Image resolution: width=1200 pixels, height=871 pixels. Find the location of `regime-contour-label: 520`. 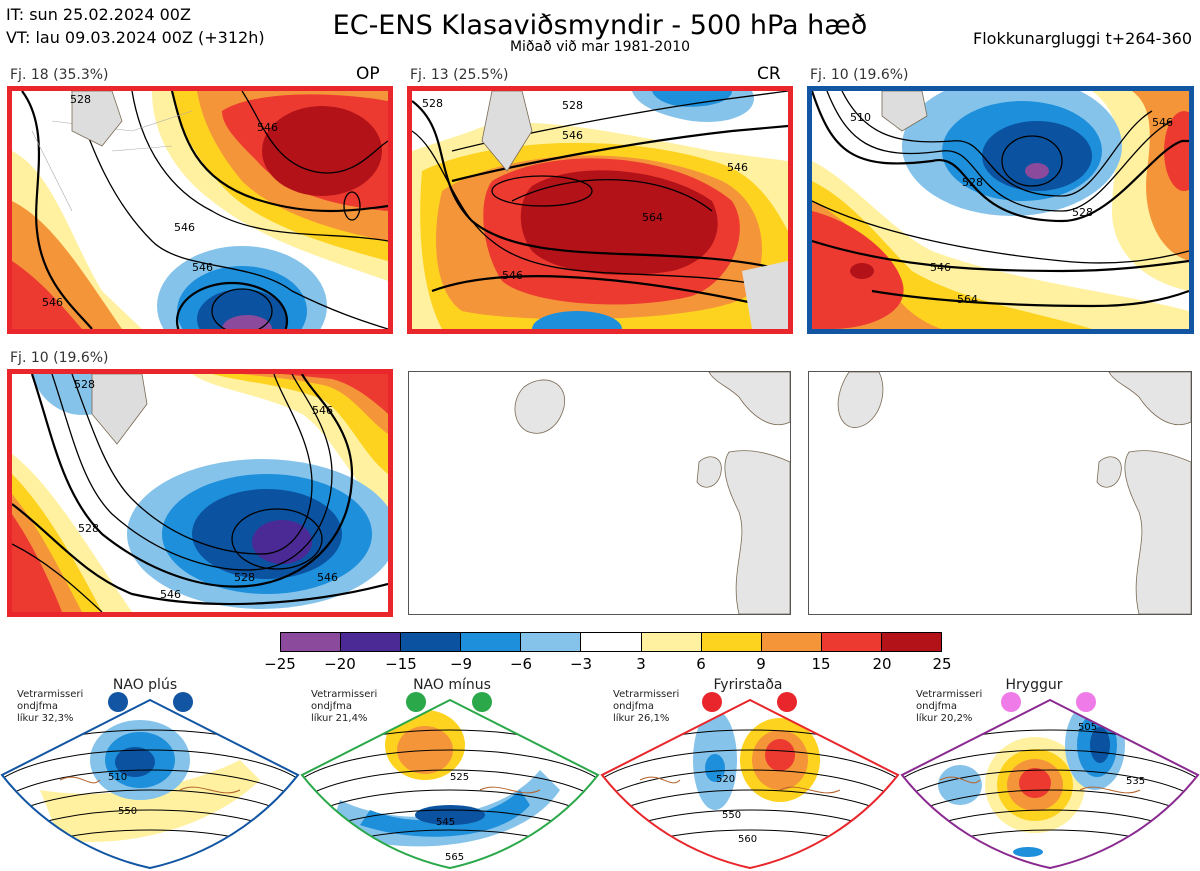

regime-contour-label: 520 is located at coordinates (725, 779).